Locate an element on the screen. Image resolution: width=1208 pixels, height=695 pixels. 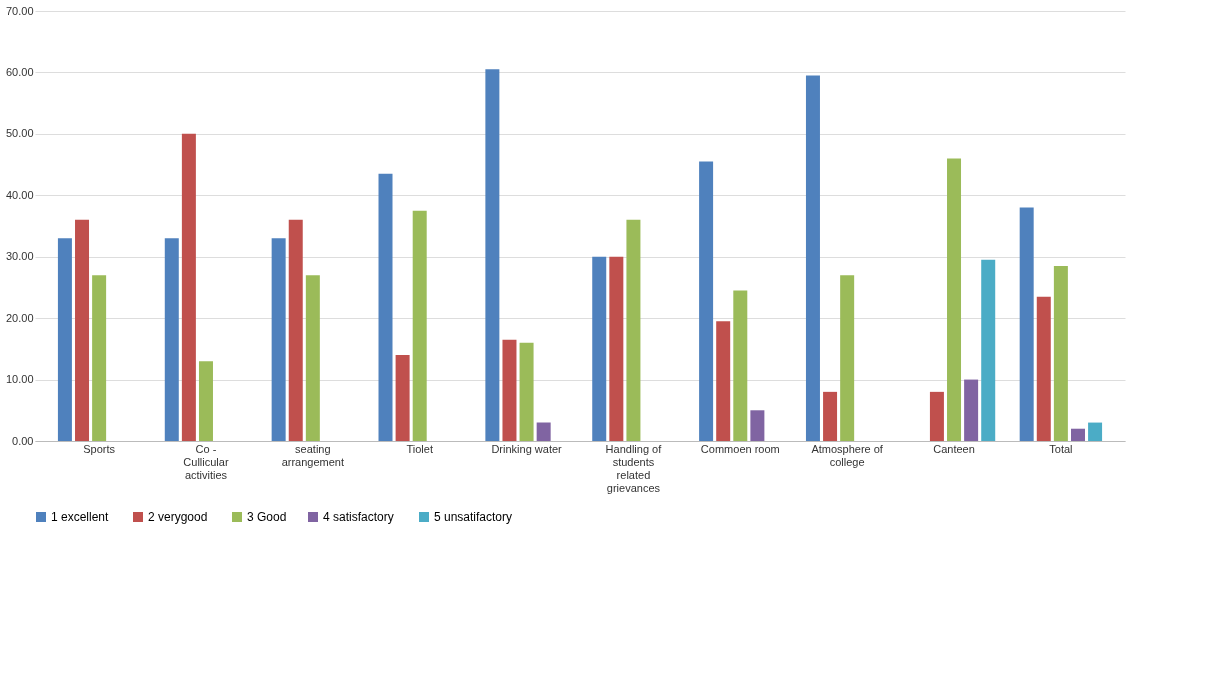
legend-label: 5 unsatifactory is located at coordinates (473, 517).